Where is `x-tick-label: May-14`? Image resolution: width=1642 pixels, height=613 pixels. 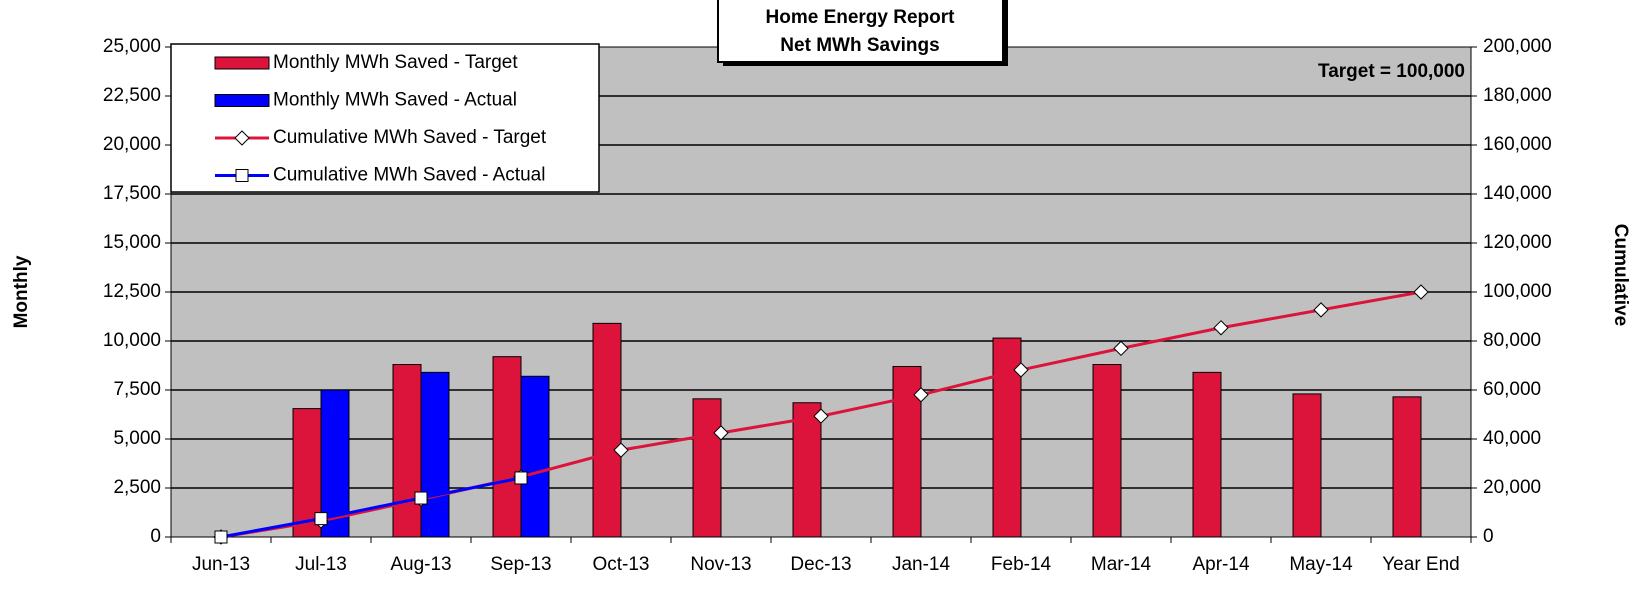
x-tick-label: May-14 is located at coordinates (1321, 564).